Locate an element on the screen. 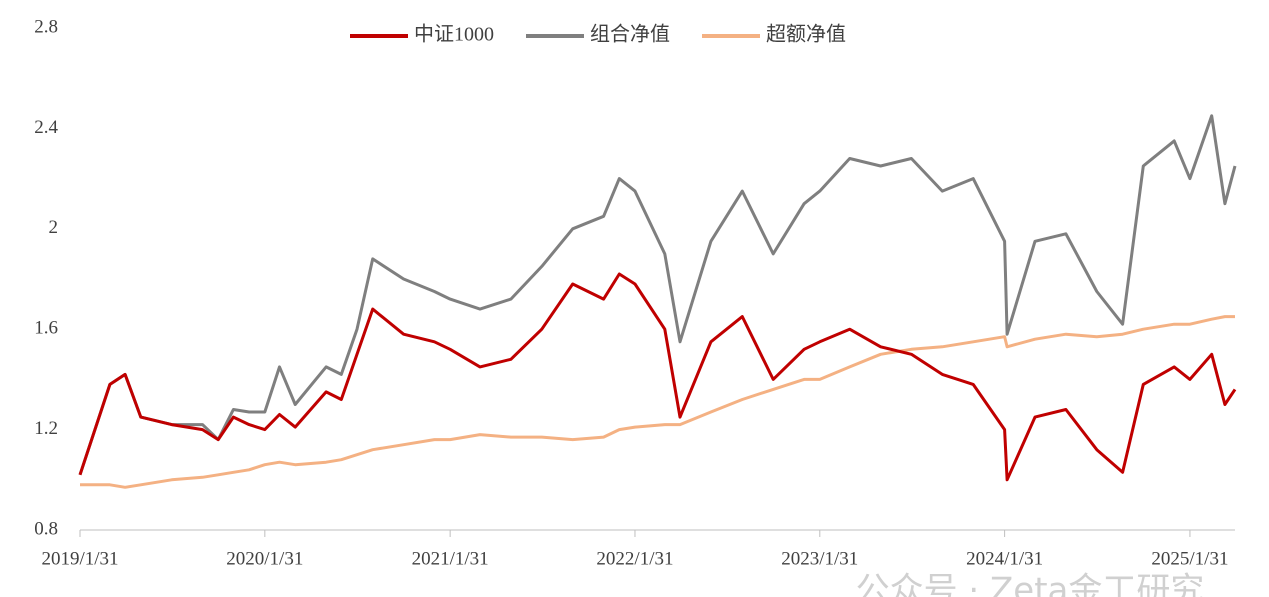 The height and width of the screenshot is (597, 1269). x-tick-label: 2022/1/31 is located at coordinates (634, 558).